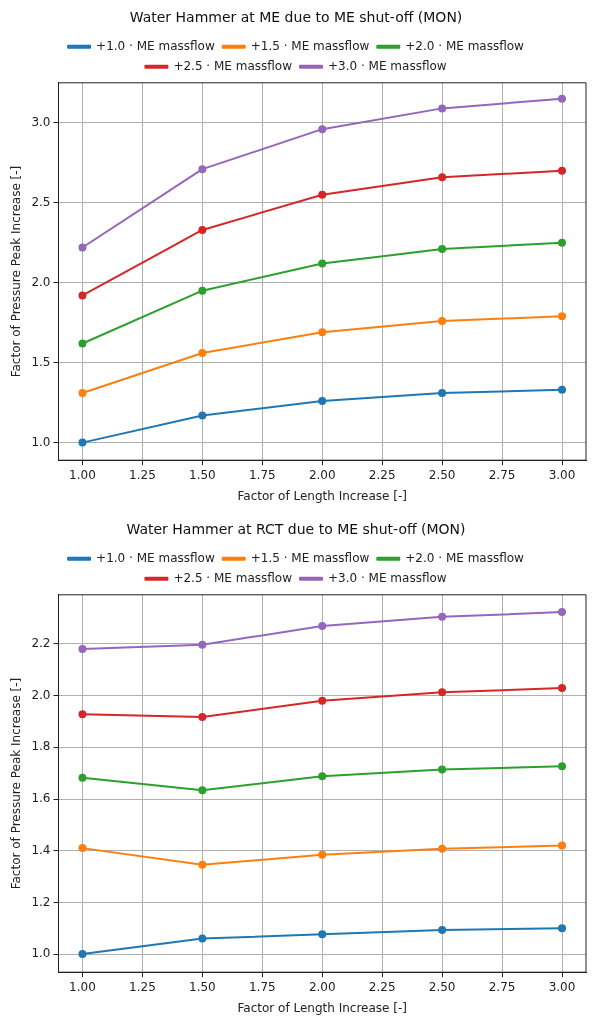 The height and width of the screenshot is (1025, 598). I want to click on y-tick-label: 1.2, so click(41, 901).